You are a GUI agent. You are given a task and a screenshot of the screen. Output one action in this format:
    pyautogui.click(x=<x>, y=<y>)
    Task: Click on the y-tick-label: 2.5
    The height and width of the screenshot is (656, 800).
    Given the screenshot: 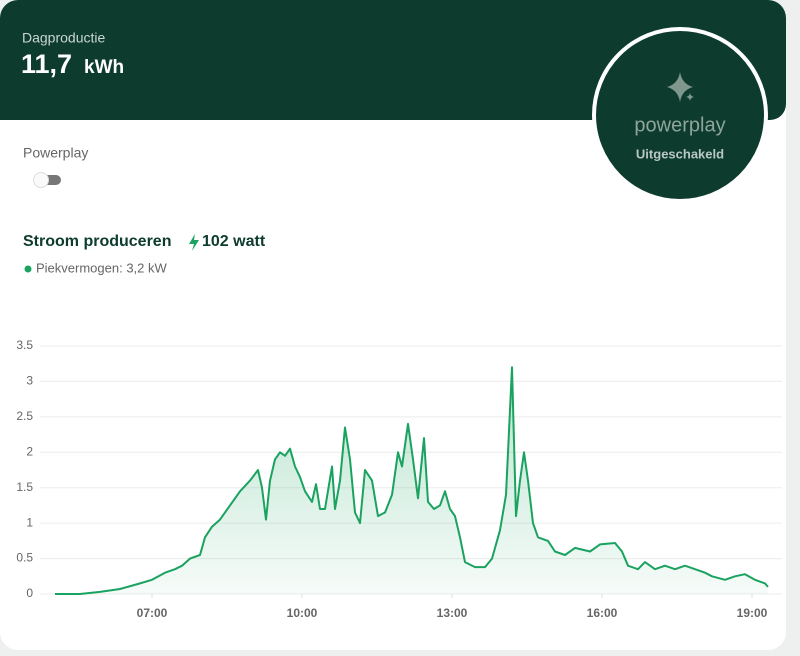 What is the action you would take?
    pyautogui.click(x=24, y=416)
    